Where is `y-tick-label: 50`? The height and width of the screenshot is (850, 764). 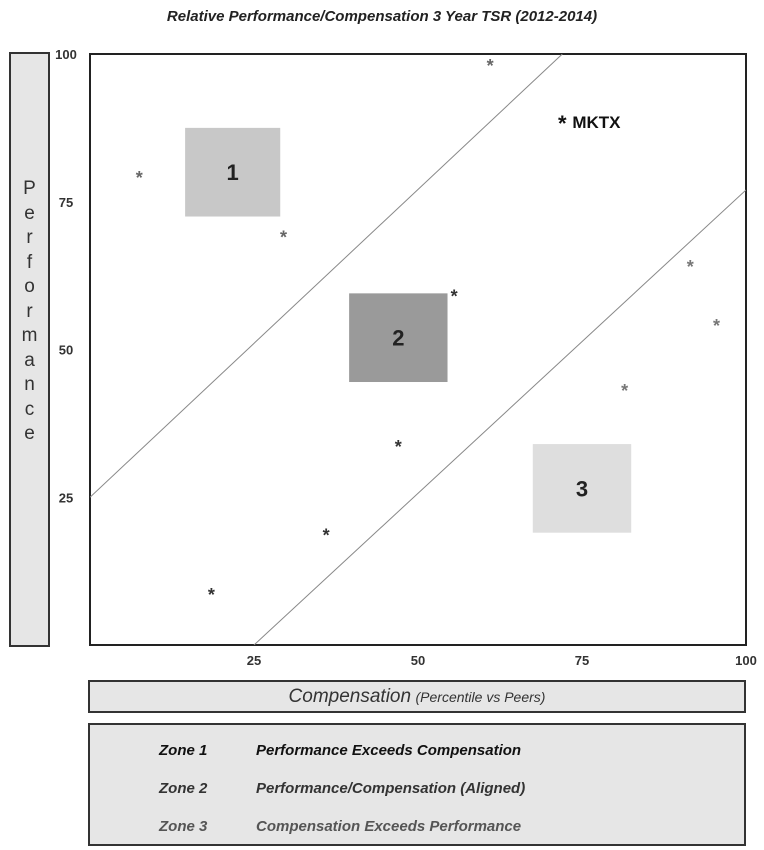
y-tick-label: 50 is located at coordinates (66, 350).